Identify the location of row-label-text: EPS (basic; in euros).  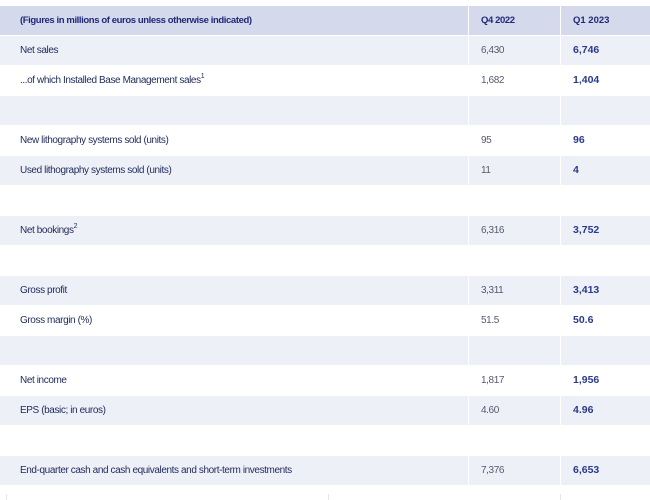
(63, 410).